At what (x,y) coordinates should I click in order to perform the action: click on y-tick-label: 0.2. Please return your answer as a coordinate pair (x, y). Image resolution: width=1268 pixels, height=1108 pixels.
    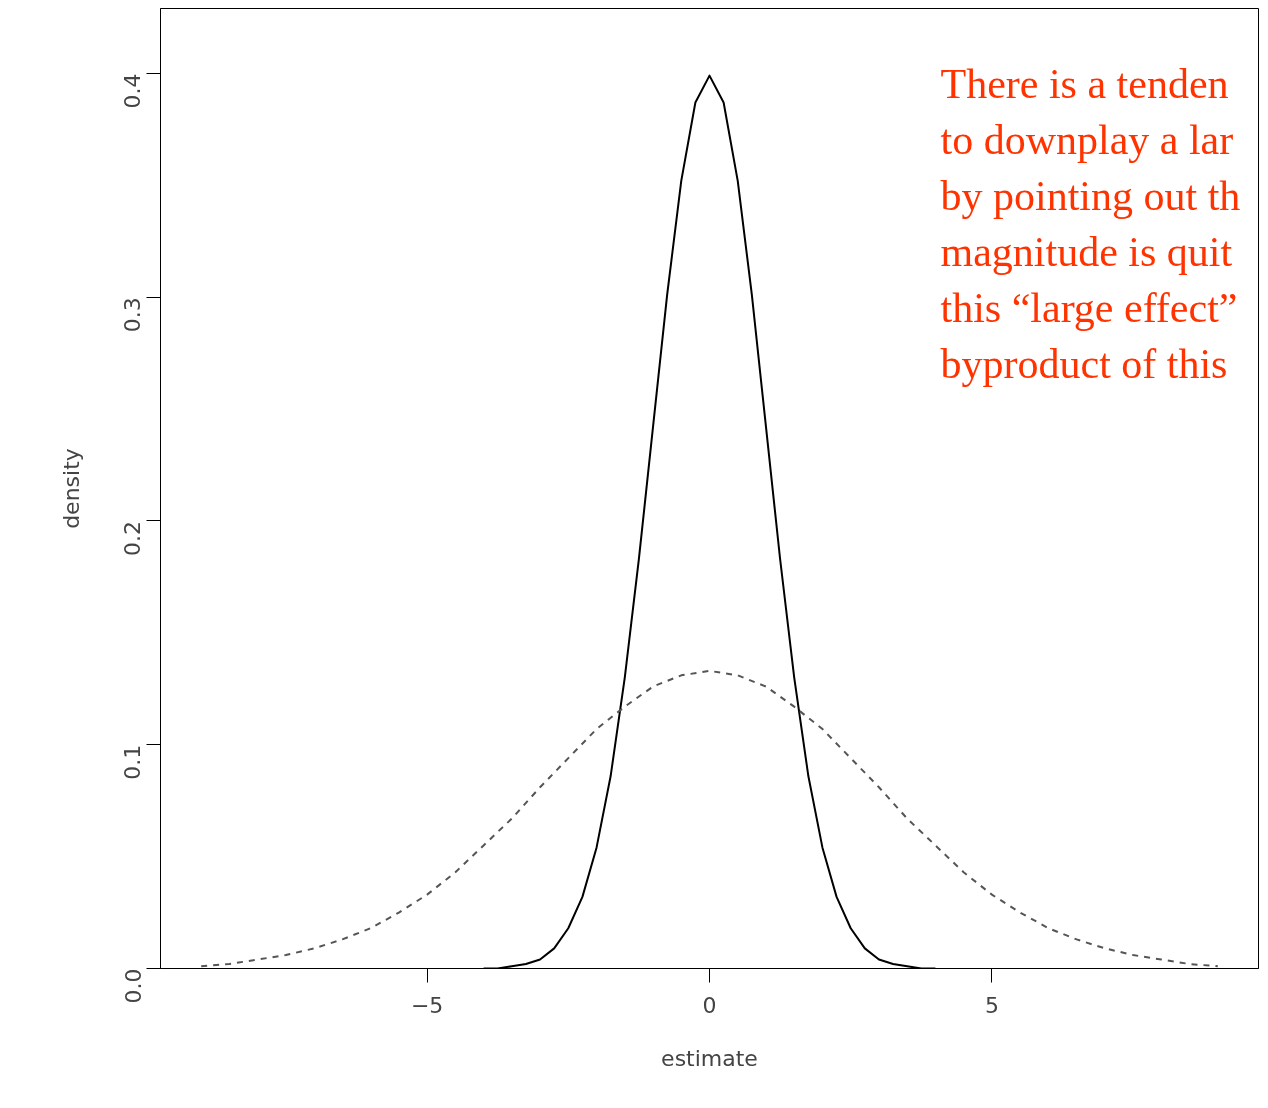
    Looking at the image, I should click on (133, 538).